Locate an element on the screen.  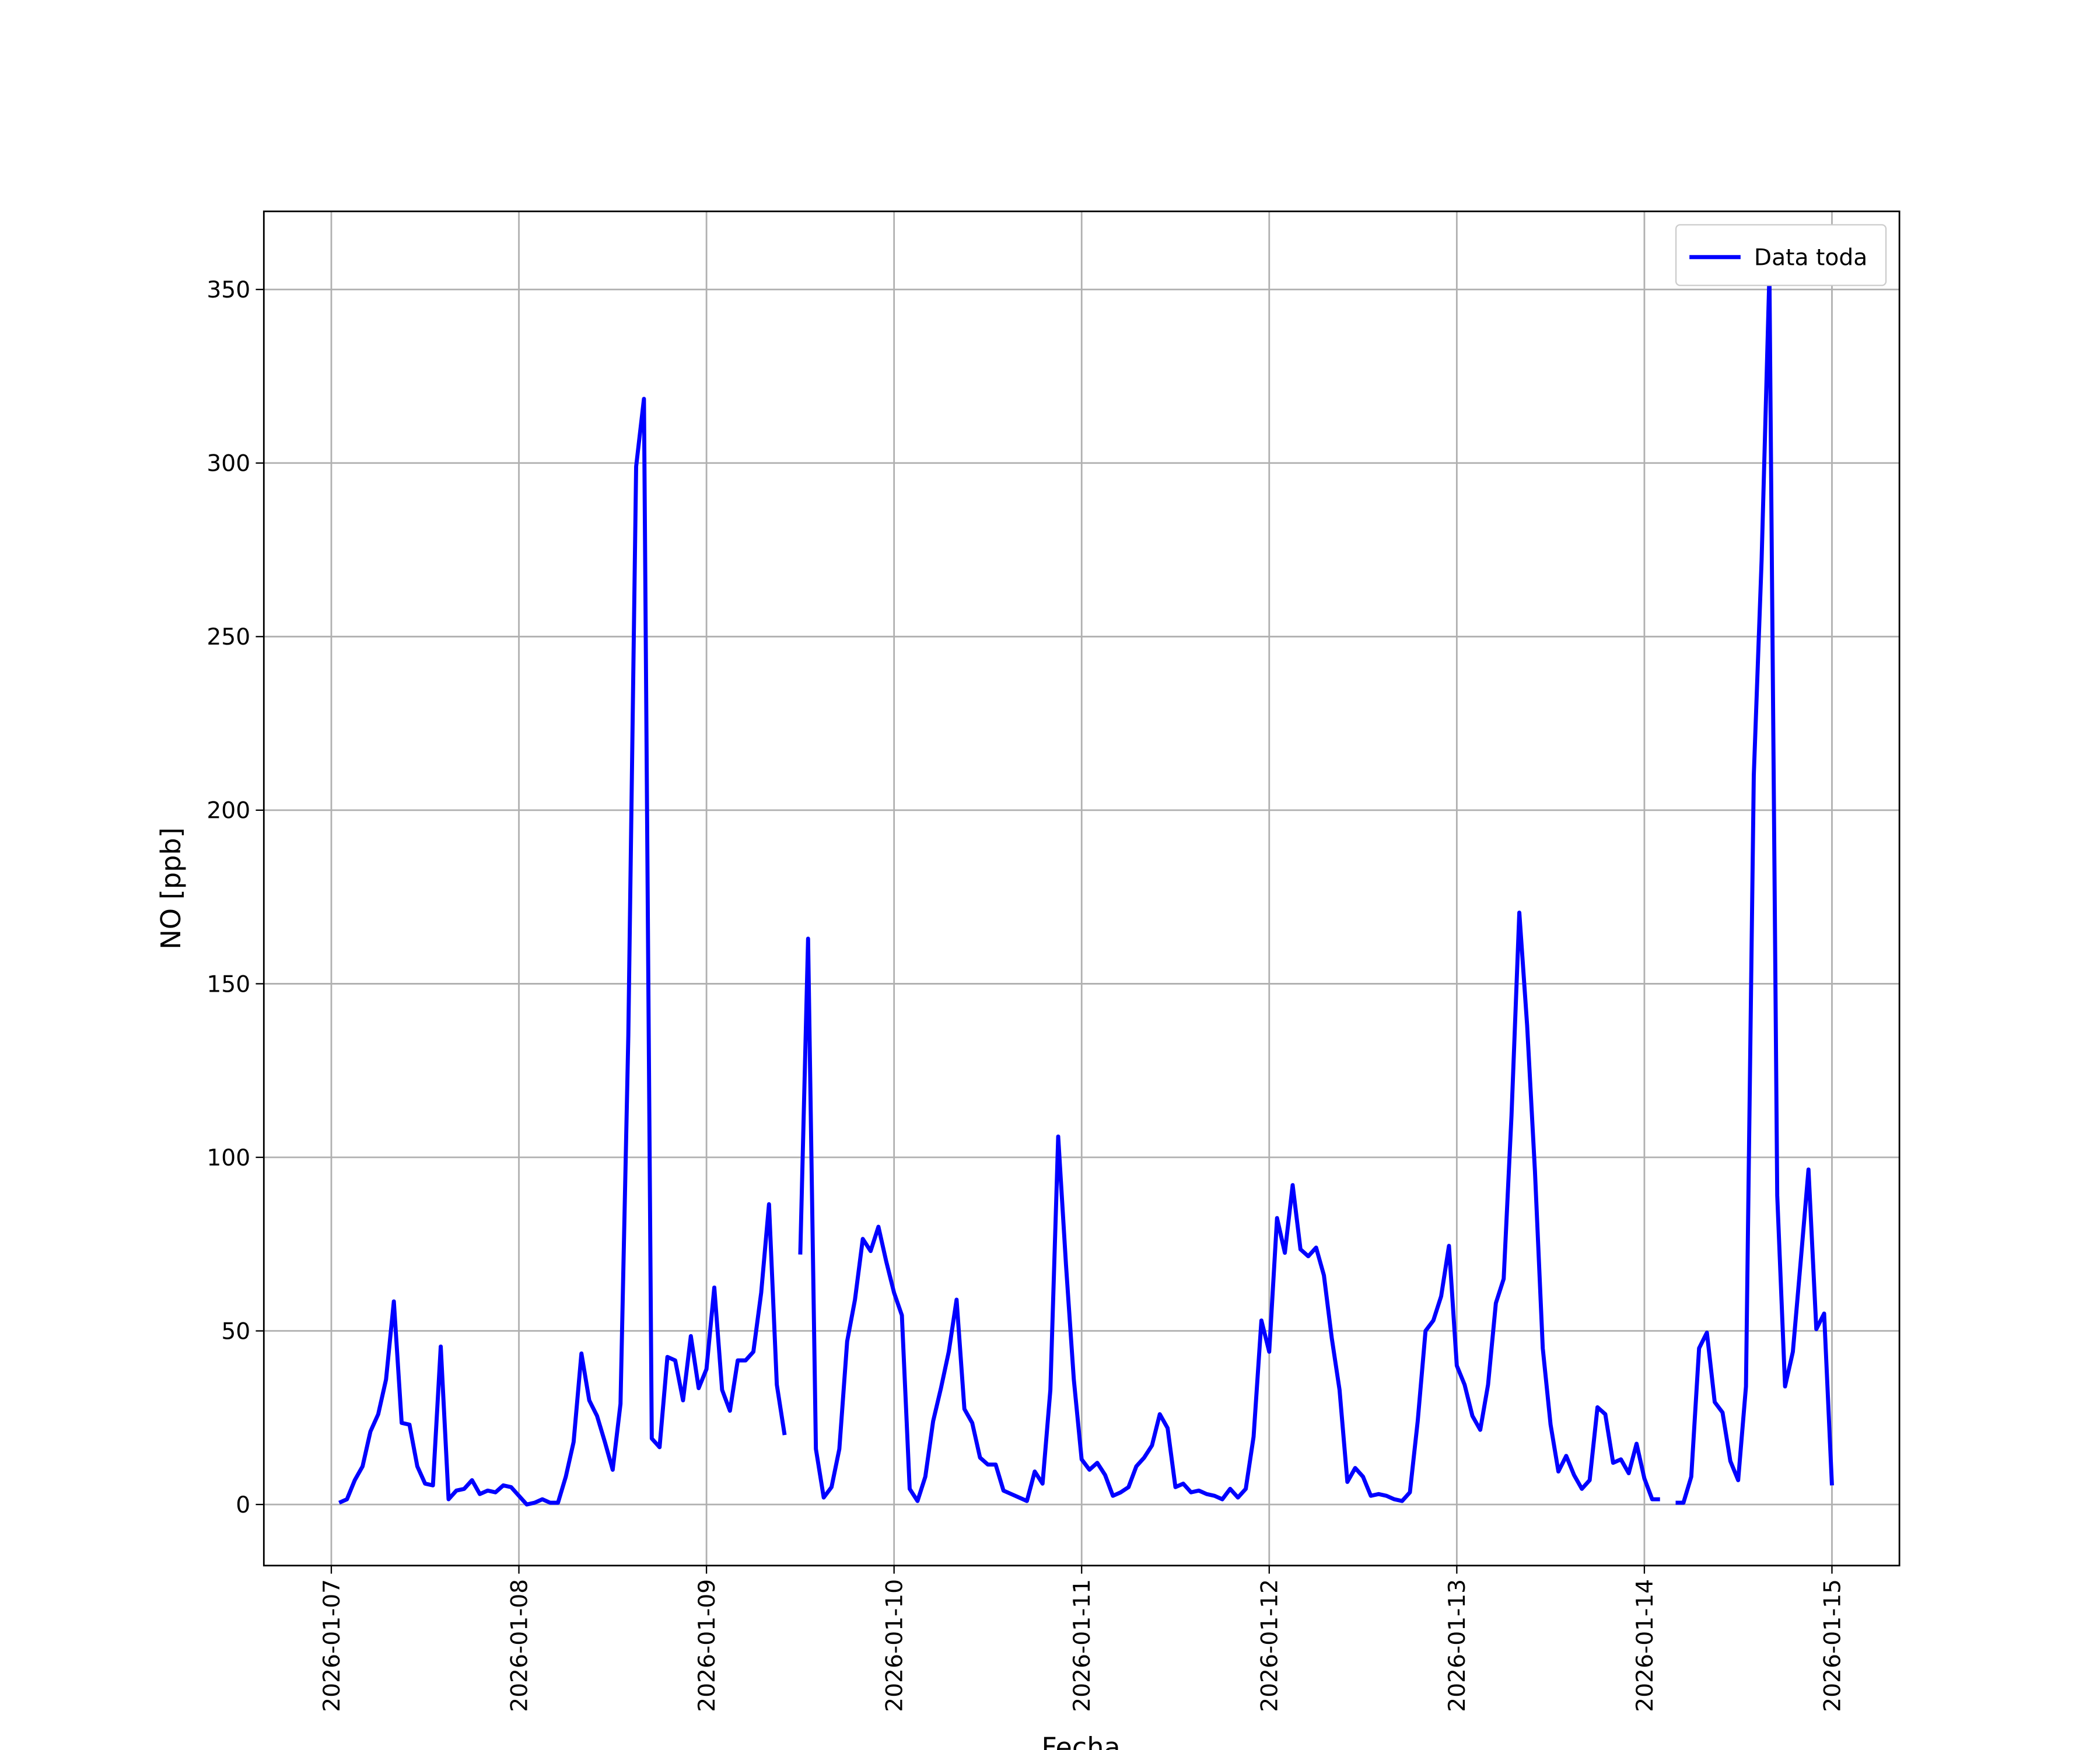
y-tick-label: 350 is located at coordinates (228, 290).